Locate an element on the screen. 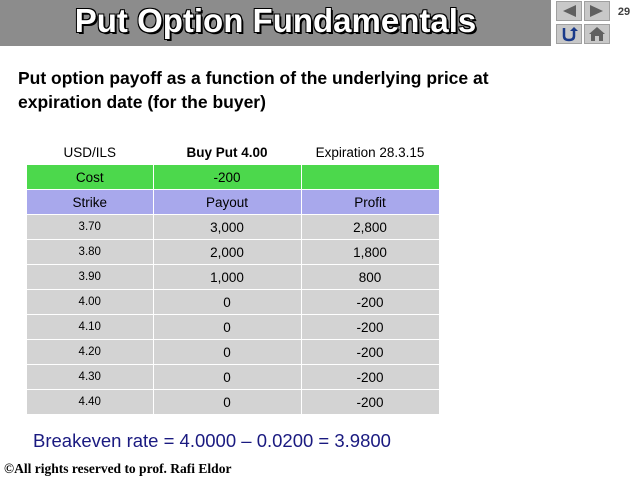 The width and height of the screenshot is (638, 479). cost-row: Cost -200 is located at coordinates (233, 177).